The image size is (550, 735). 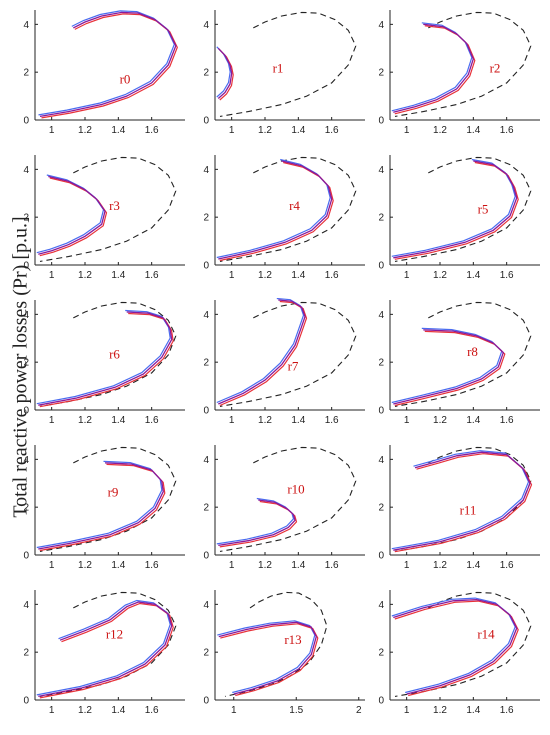 What do you see at coordinates (113, 492) in the screenshot?
I see `panel-label-r9: r9` at bounding box center [113, 492].